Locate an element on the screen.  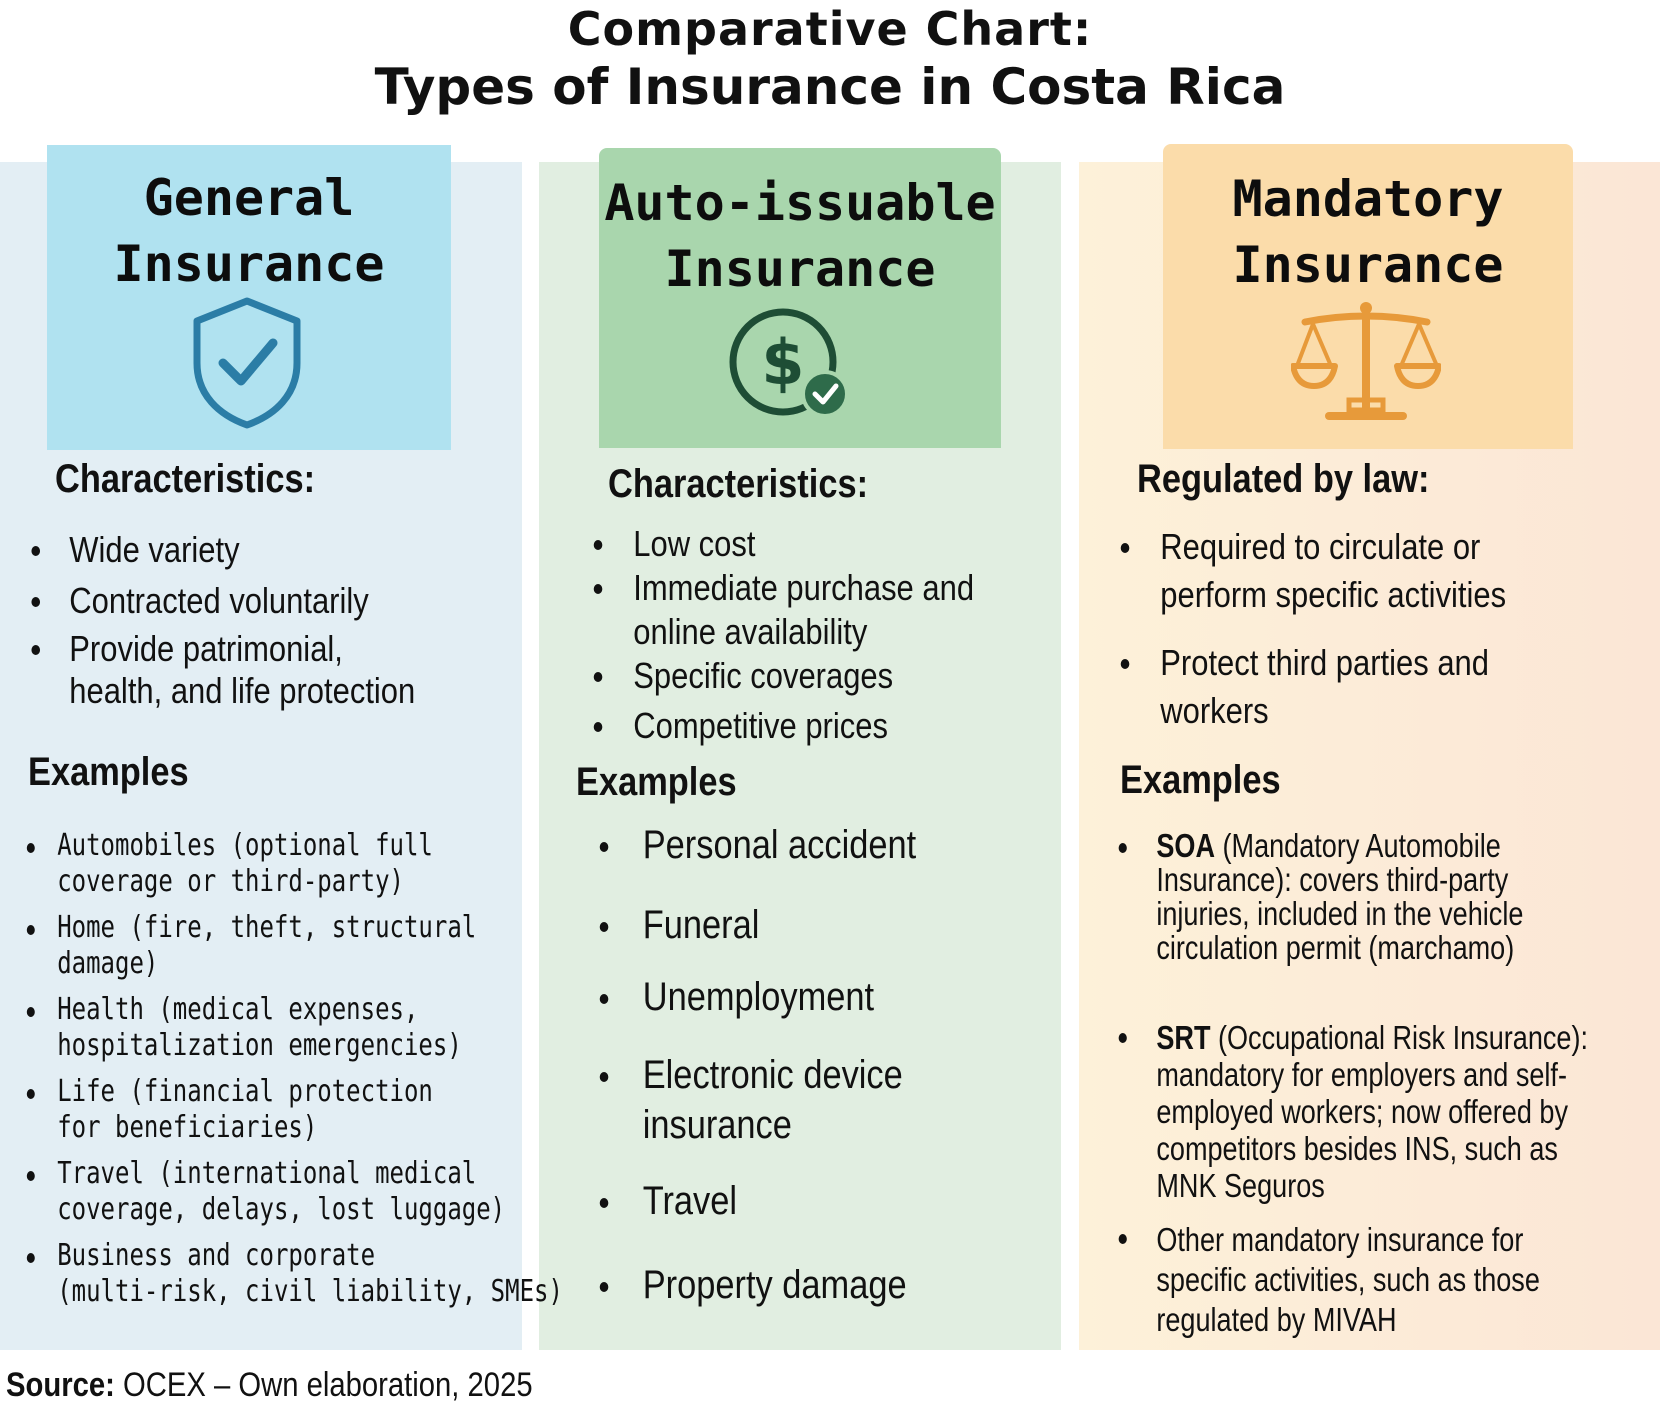
auto-title-line1: Auto-issuable is located at coordinates (800, 203).